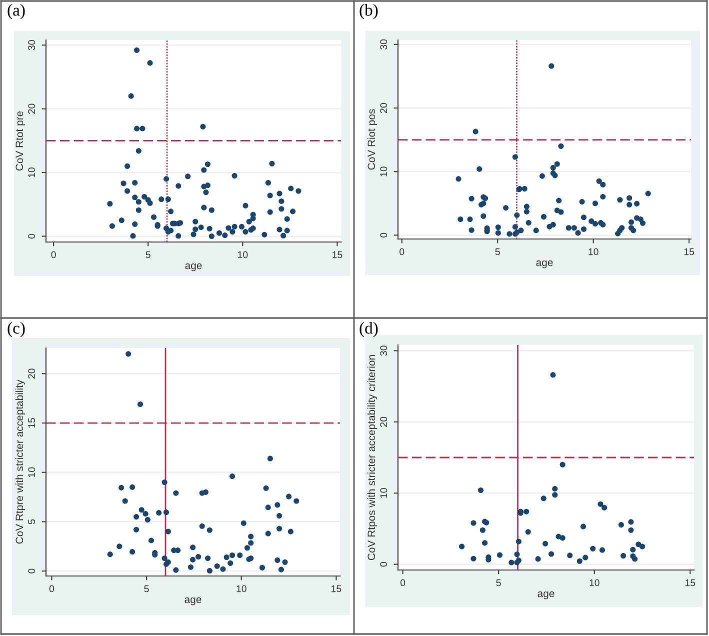 This screenshot has height=636, width=709. I want to click on y-axis-title: CoV Rtpre with stricter acceptability, so click(20, 462).